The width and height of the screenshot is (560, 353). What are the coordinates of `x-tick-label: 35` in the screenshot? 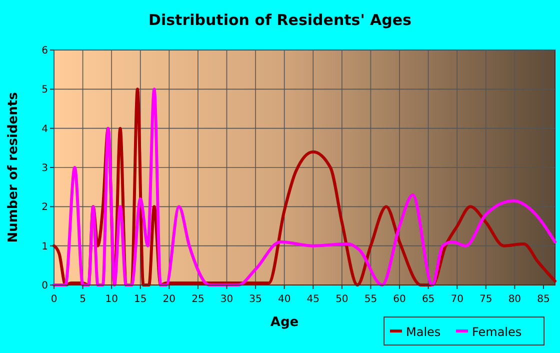 It's located at (255, 299).